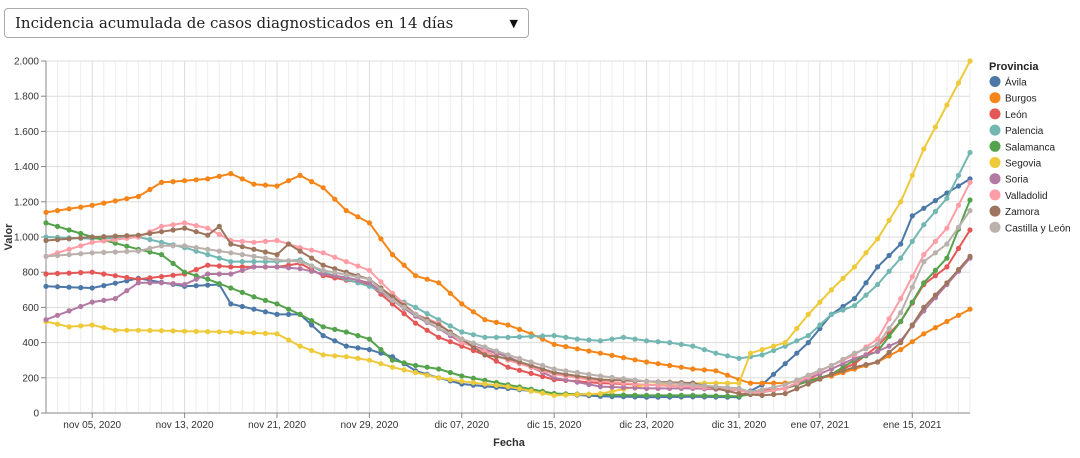 The width and height of the screenshot is (1080, 458). What do you see at coordinates (1021, 99) in the screenshot?
I see `legend-item-label: Burgos` at bounding box center [1021, 99].